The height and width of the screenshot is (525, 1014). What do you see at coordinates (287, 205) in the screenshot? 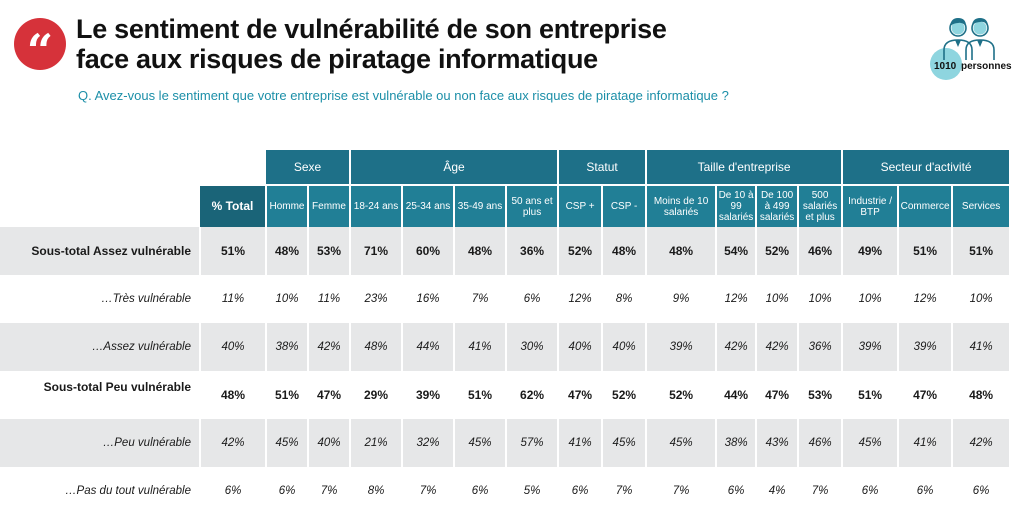
I see `column-header: Homme` at bounding box center [287, 205].